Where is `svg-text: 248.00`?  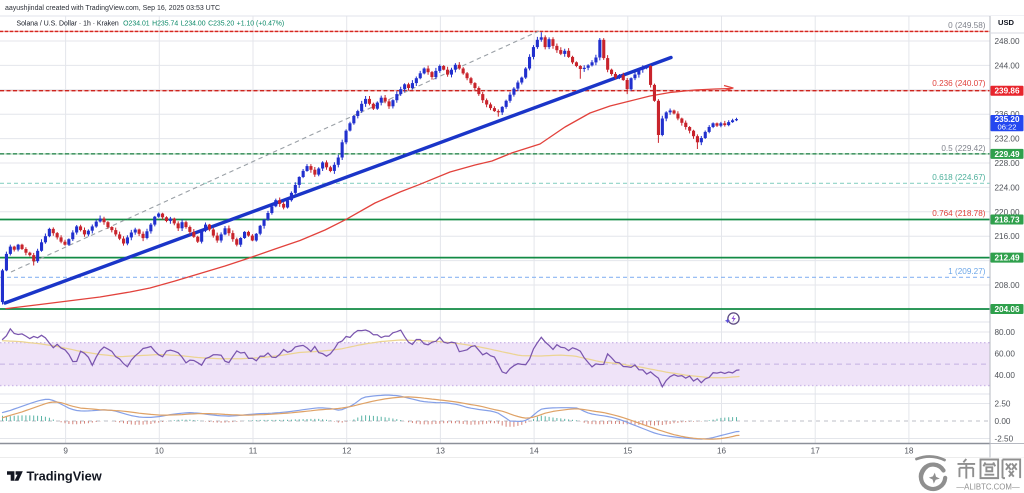
svg-text: 248.00 is located at coordinates (1007, 41).